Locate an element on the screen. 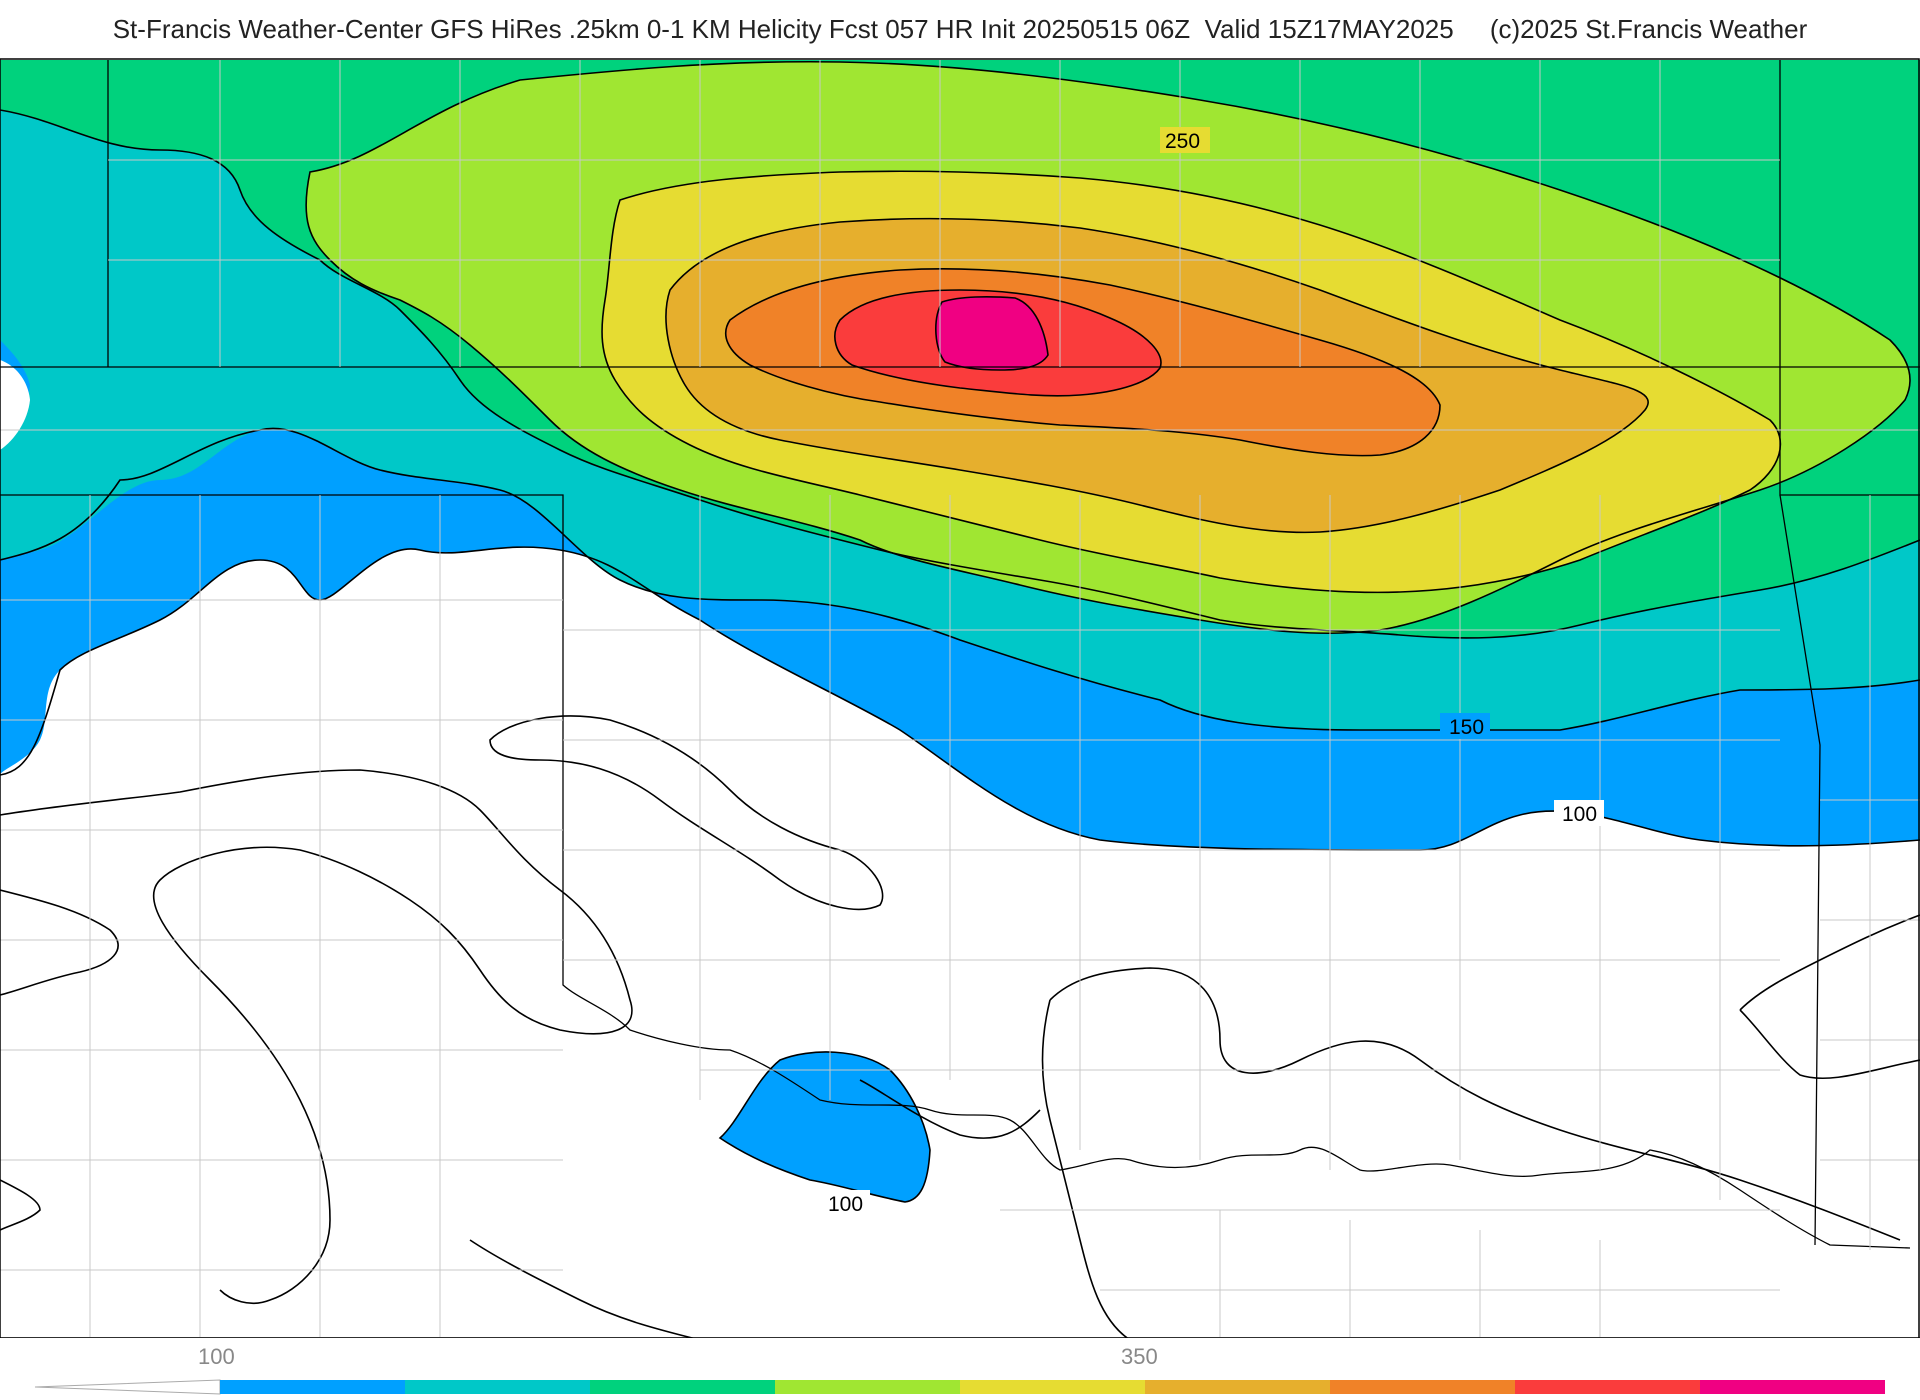  contour-label-100-east: 100 is located at coordinates (1579, 814).